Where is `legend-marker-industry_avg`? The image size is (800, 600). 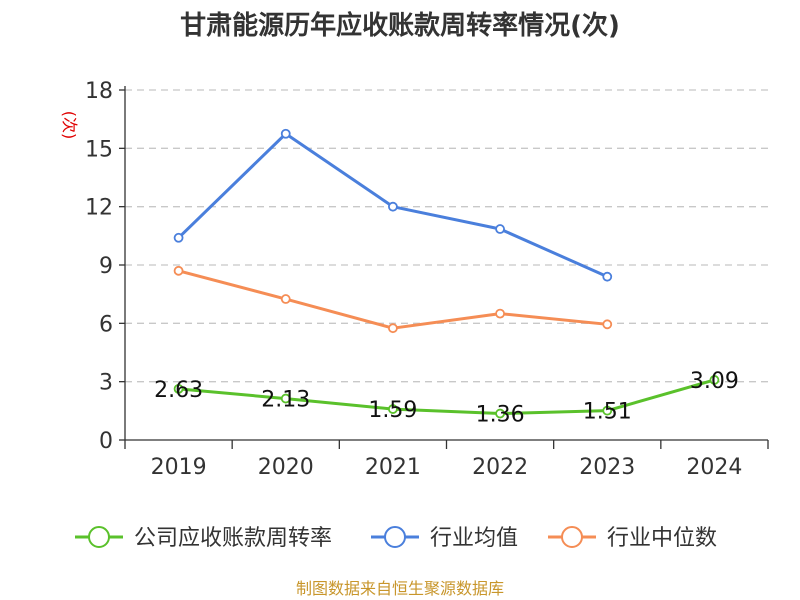
legend-marker-industry_avg is located at coordinates (395, 537).